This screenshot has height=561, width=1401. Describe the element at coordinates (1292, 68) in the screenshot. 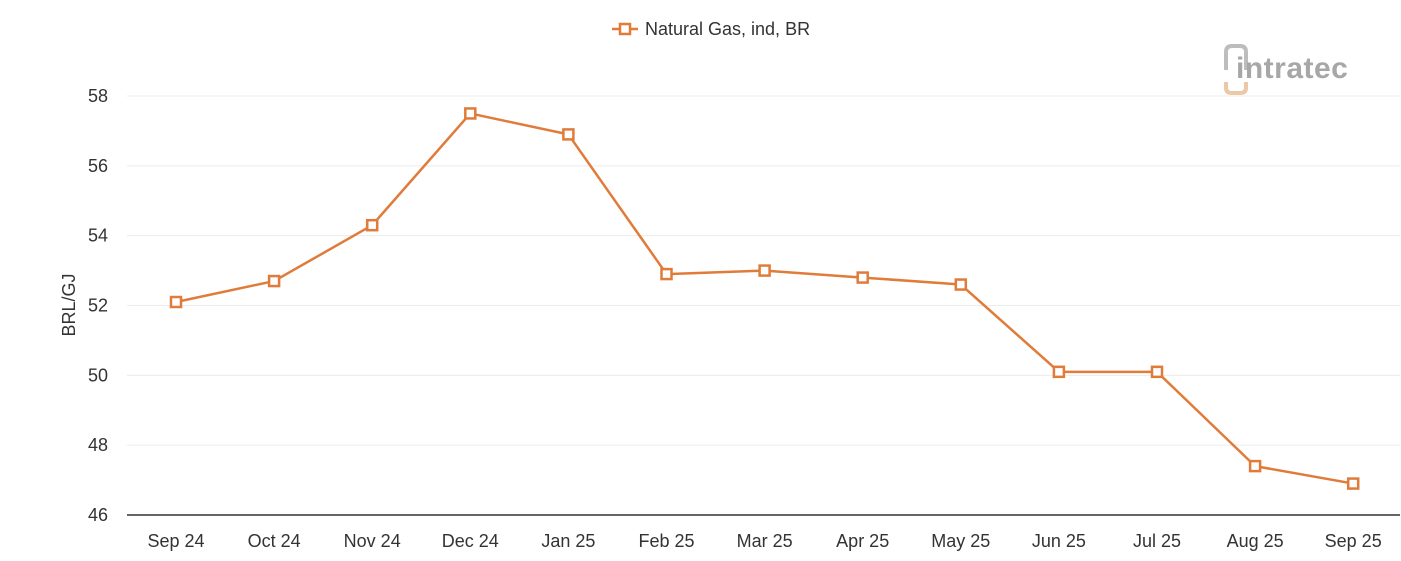

I see `brand-name: intratec` at that location.